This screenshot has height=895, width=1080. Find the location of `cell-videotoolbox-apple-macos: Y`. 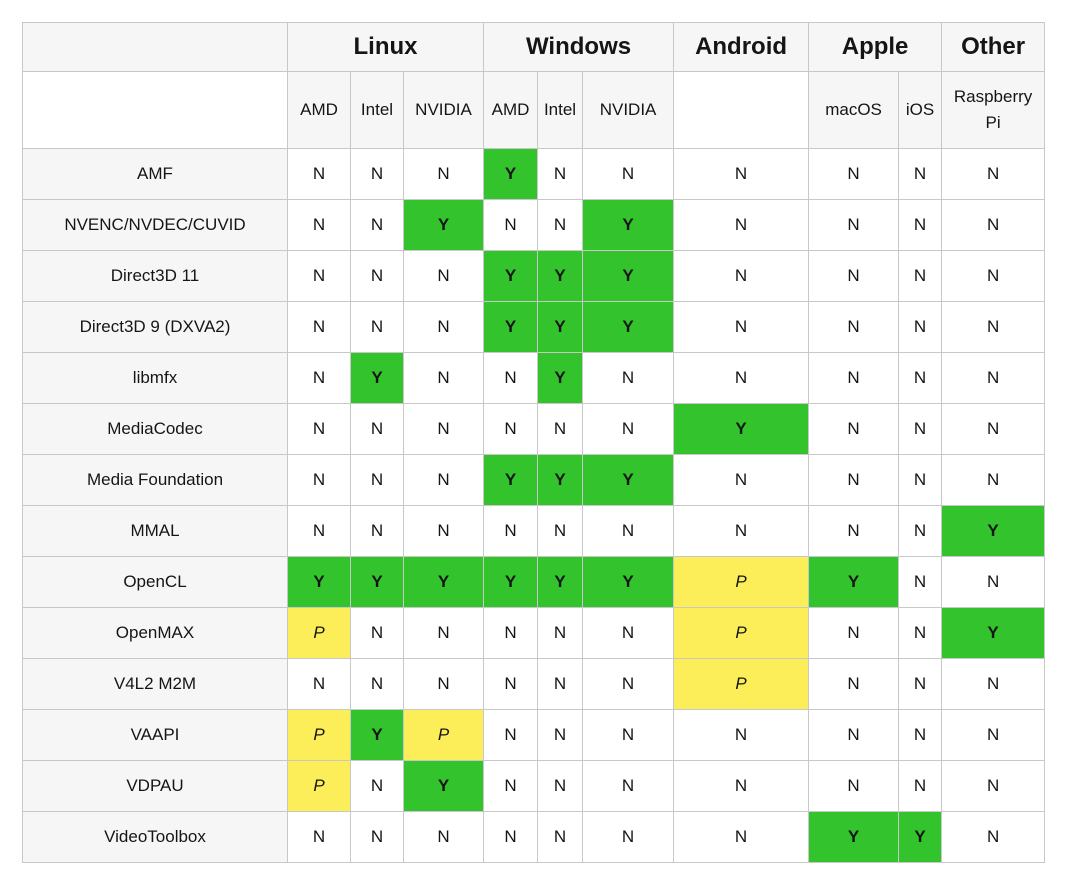

cell-videotoolbox-apple-macos: Y is located at coordinates (854, 837).